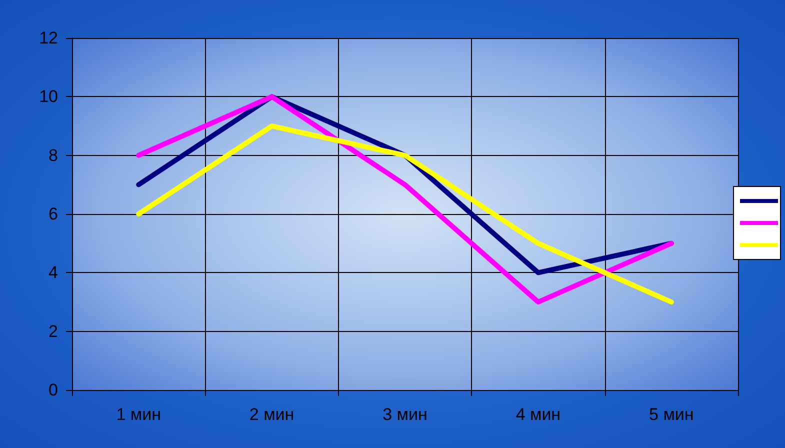 This screenshot has width=785, height=448. Describe the element at coordinates (538, 414) in the screenshot. I see `x-tick-label: 4 мин` at that location.